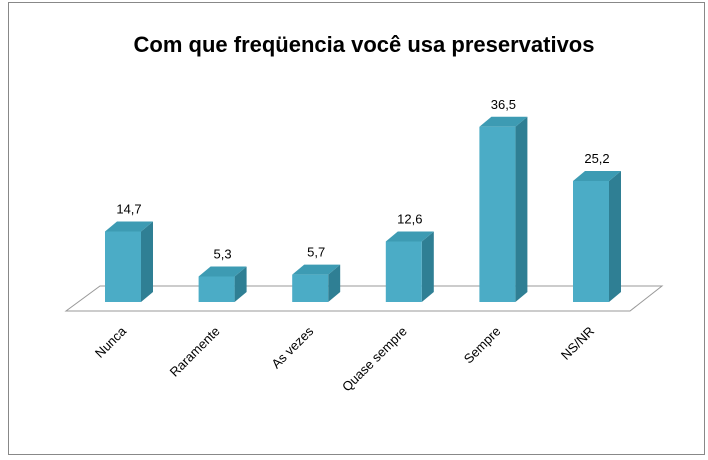 This screenshot has height=460, width=708. Describe the element at coordinates (316, 252) in the screenshot. I see `data-label: 5,7` at that location.